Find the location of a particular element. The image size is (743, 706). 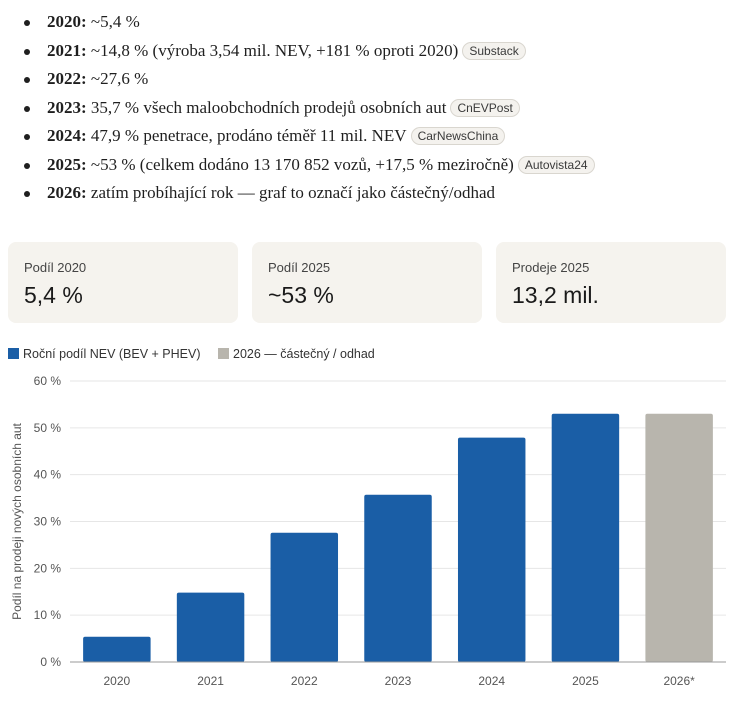

legend-item-actual: Roční podíl NEV (BEV + PHEV) is located at coordinates (104, 354).